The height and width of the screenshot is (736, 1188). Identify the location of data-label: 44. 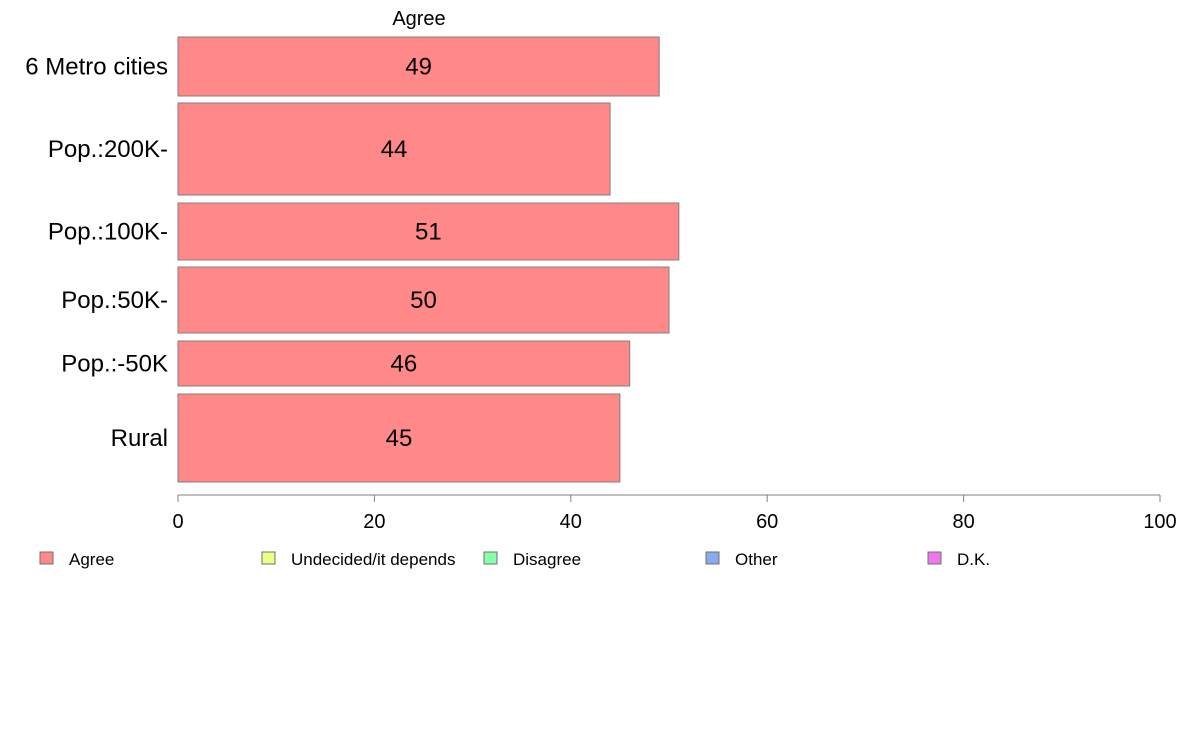
(394, 149).